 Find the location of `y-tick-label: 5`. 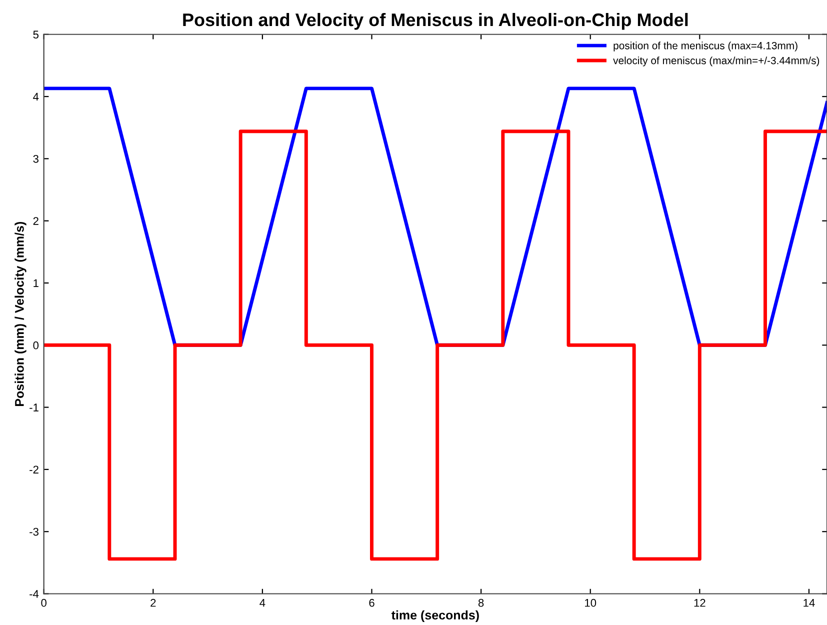

y-tick-label: 5 is located at coordinates (36, 34).